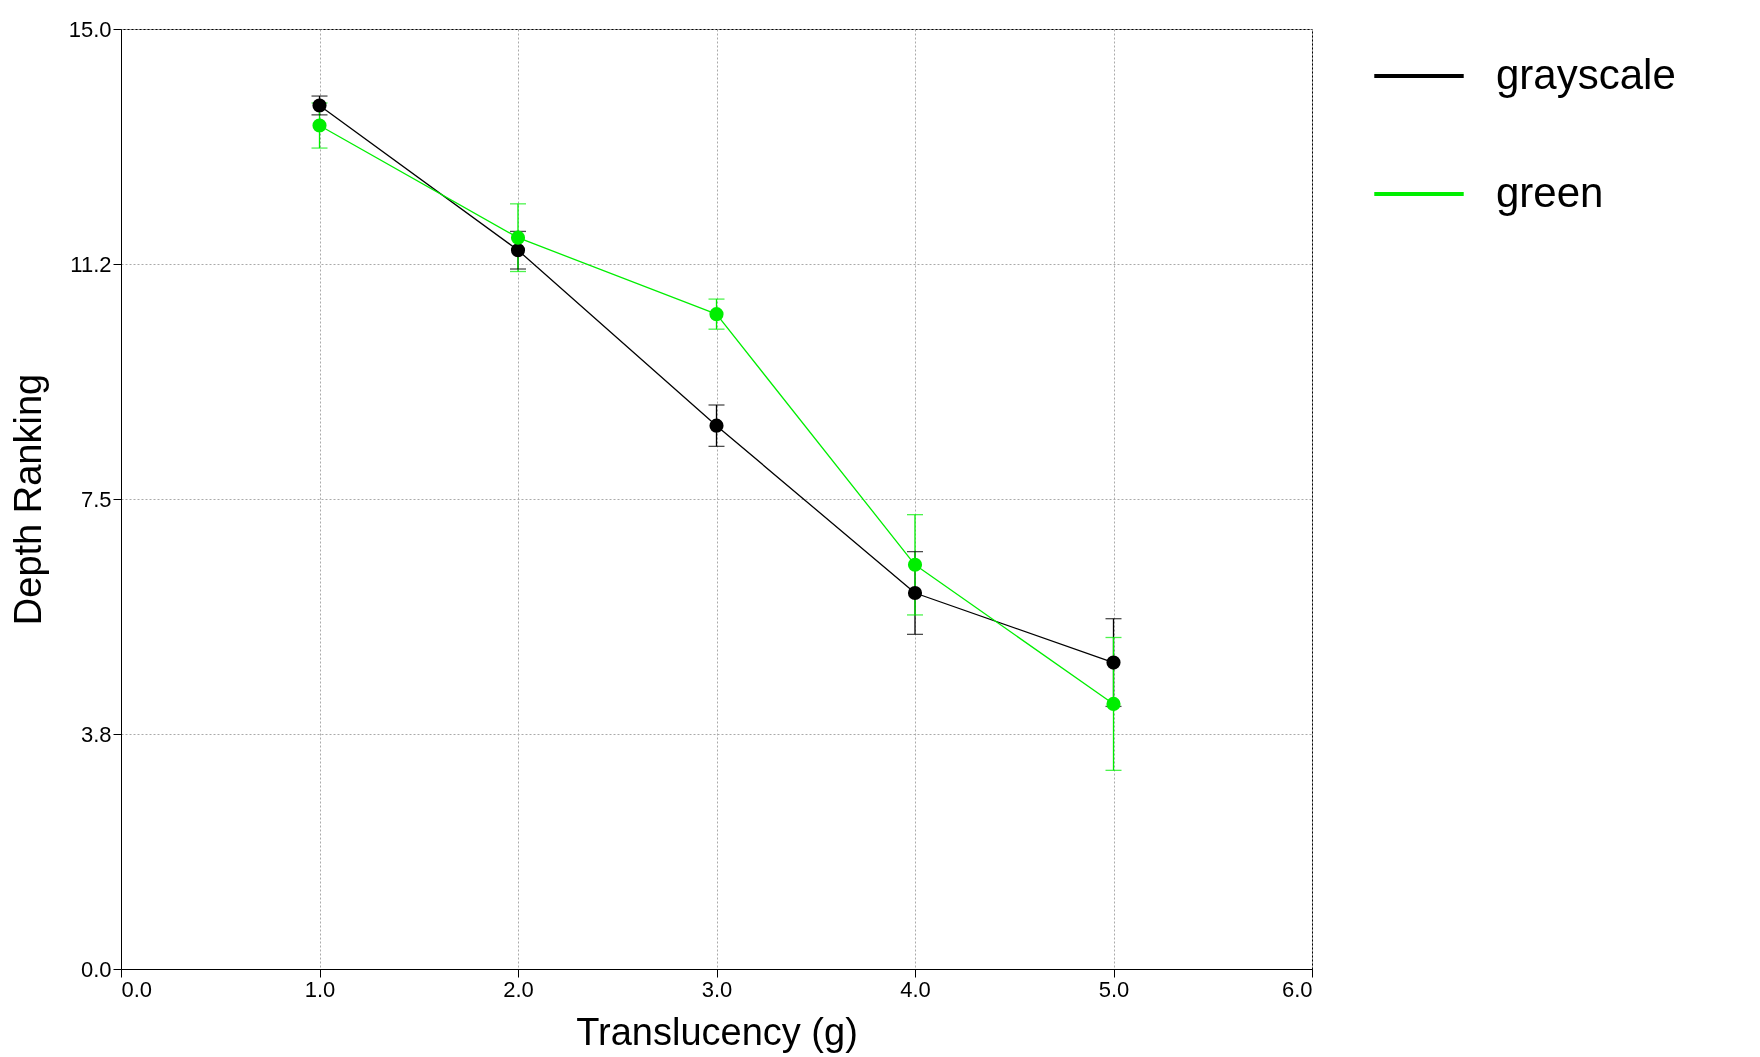  Describe the element at coordinates (915, 989) in the screenshot. I see `x-tick-label: 4.0` at that location.